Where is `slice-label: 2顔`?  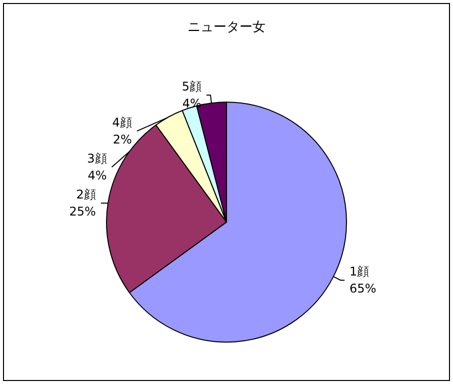 slice-label: 2顔 is located at coordinates (86, 195).